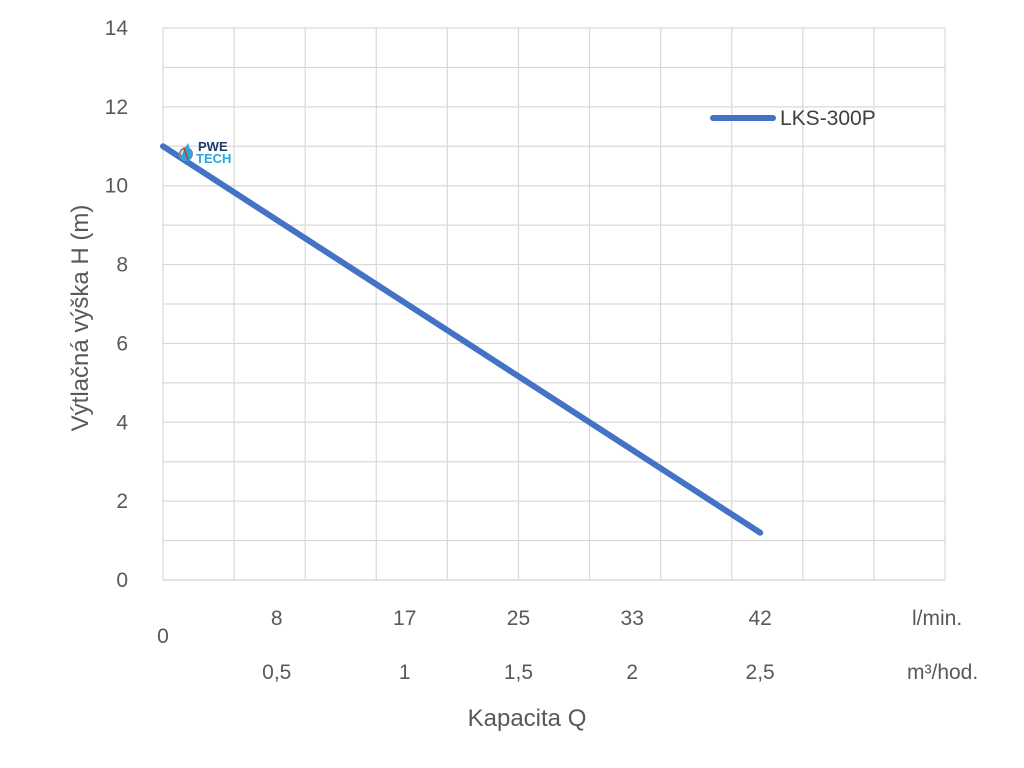  I want to click on x-unit-lmin: l/min., so click(937, 618).